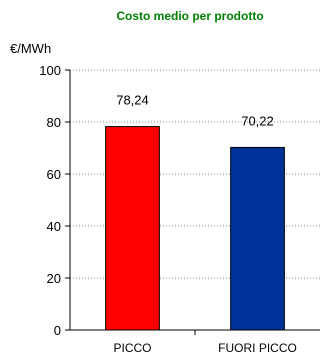 The image size is (324, 359). What do you see at coordinates (30, 48) in the screenshot?
I see `y-axis-unit-label: €/MWh` at bounding box center [30, 48].